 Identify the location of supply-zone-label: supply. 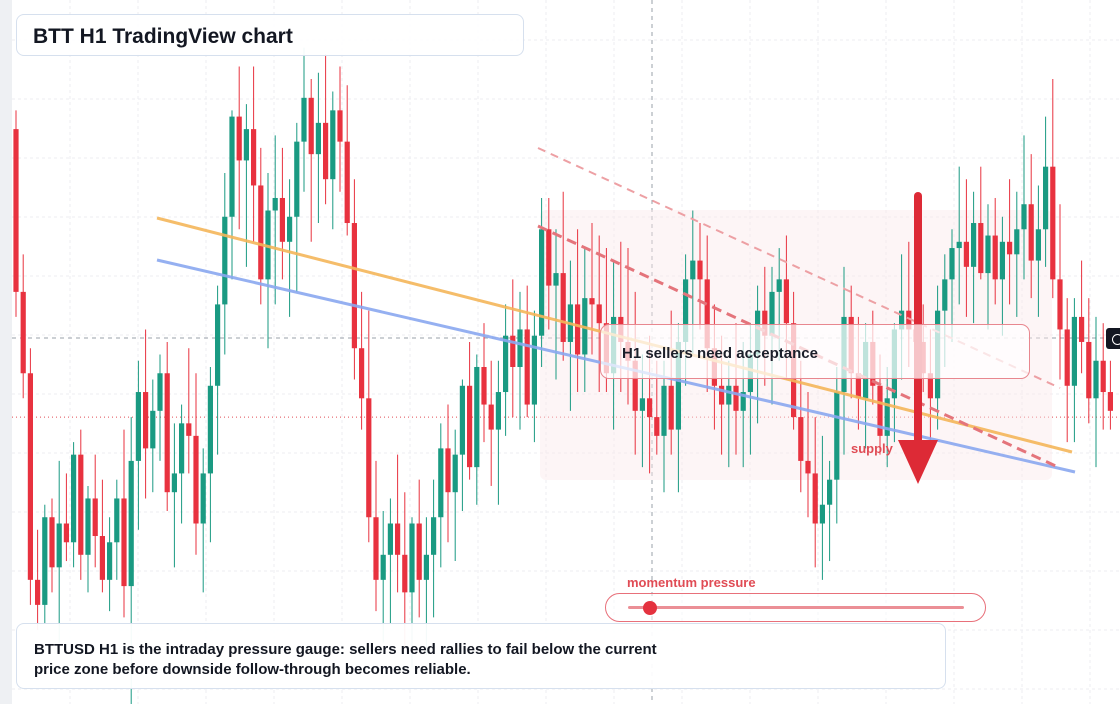
(872, 448).